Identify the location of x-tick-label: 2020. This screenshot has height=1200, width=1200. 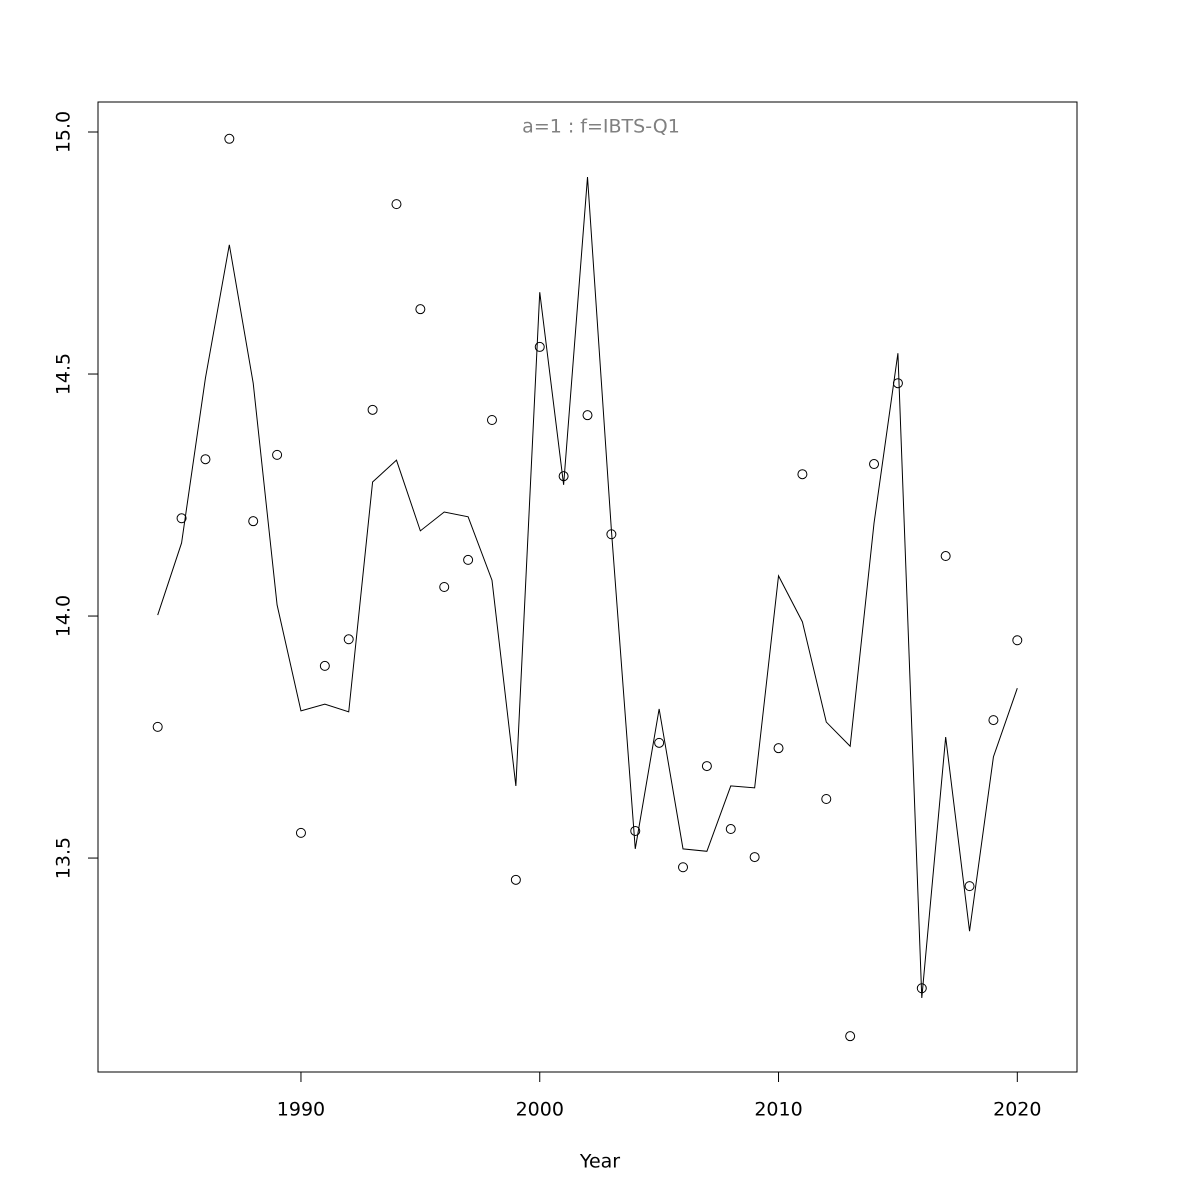
(1017, 1110).